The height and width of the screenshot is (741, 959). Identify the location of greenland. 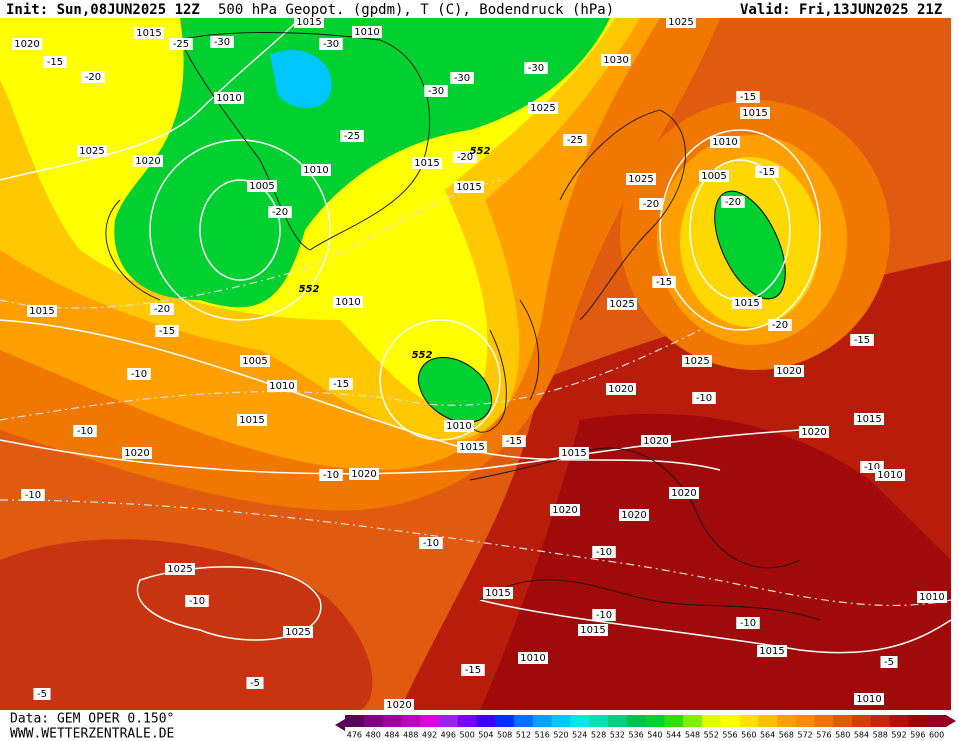
(305, 141).